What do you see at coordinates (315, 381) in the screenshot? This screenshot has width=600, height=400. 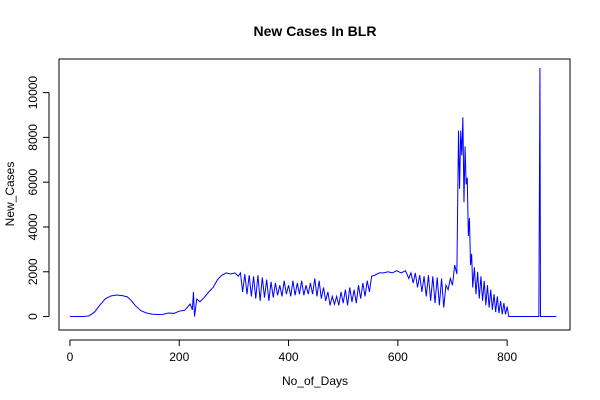 I see `x-axis-label: No_of_Days` at bounding box center [315, 381].